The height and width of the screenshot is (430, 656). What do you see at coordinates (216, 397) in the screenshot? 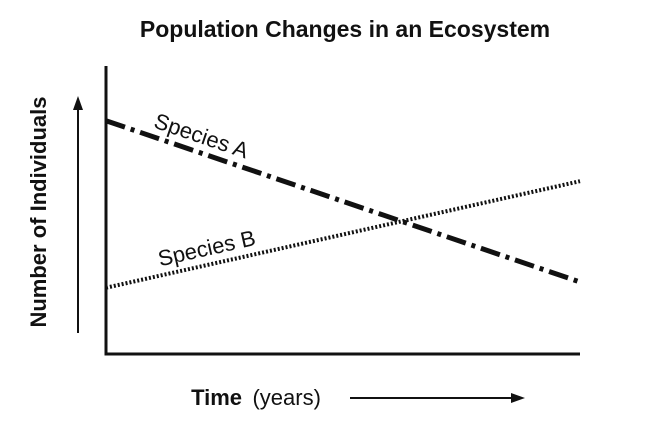
I see `x-axis-label-main: Time` at bounding box center [216, 397].